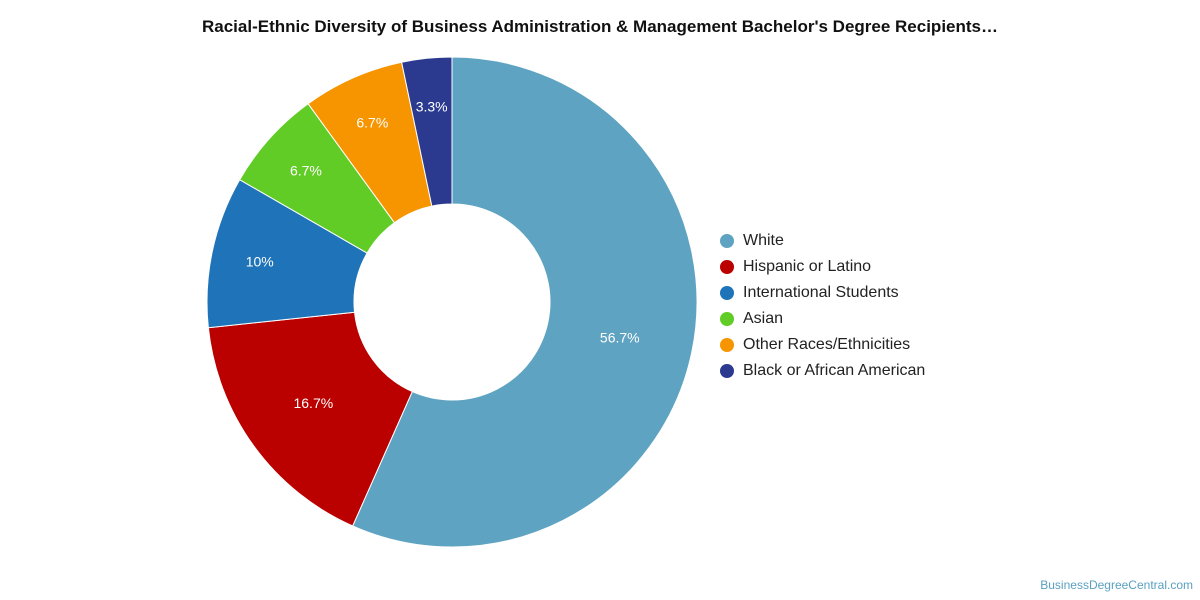  What do you see at coordinates (1116, 585) in the screenshot?
I see `watermark: BusinessDegreeCentral.com` at bounding box center [1116, 585].